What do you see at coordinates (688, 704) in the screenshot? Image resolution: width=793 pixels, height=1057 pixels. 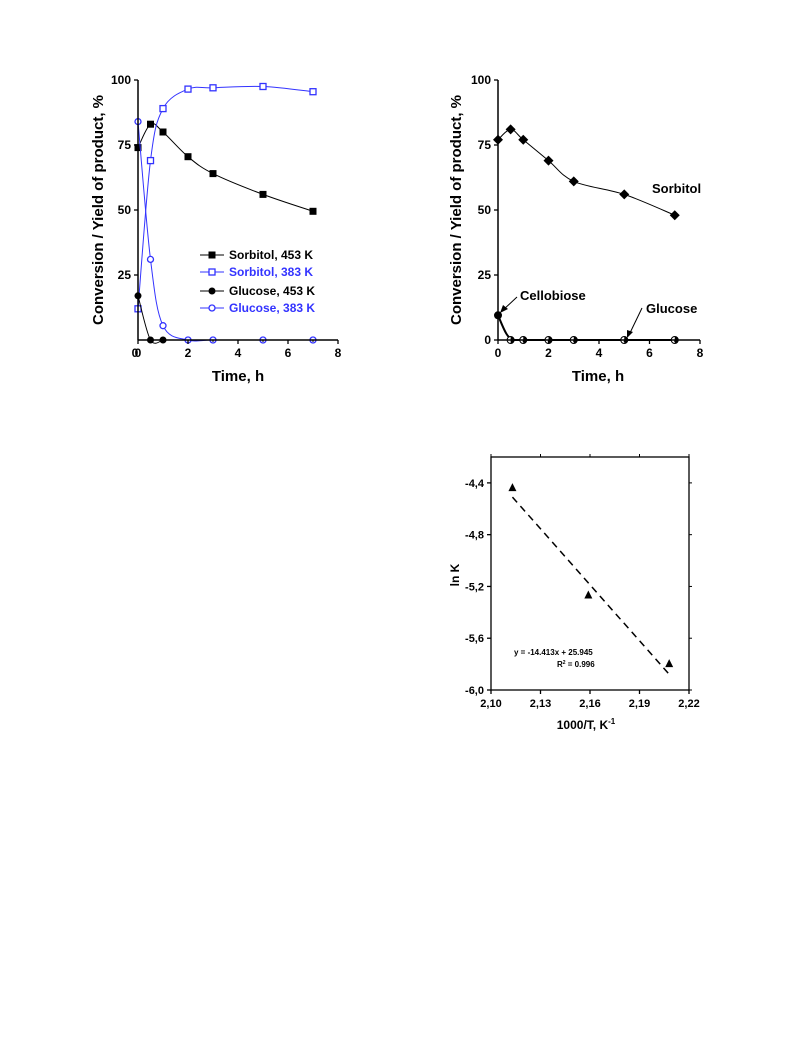 I see `panel3-x-tick-label: 2,22` at bounding box center [688, 704].